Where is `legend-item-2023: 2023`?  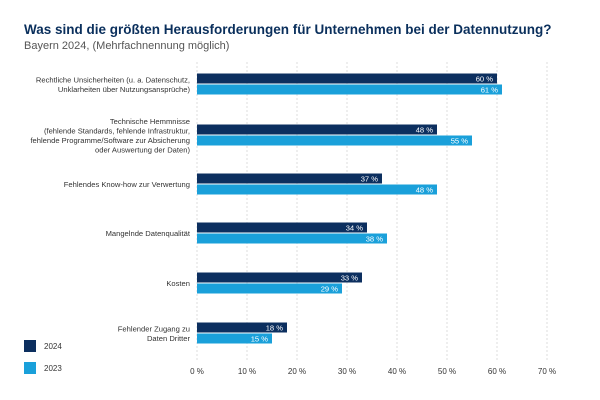
legend-item-2023: 2023 is located at coordinates (43, 368).